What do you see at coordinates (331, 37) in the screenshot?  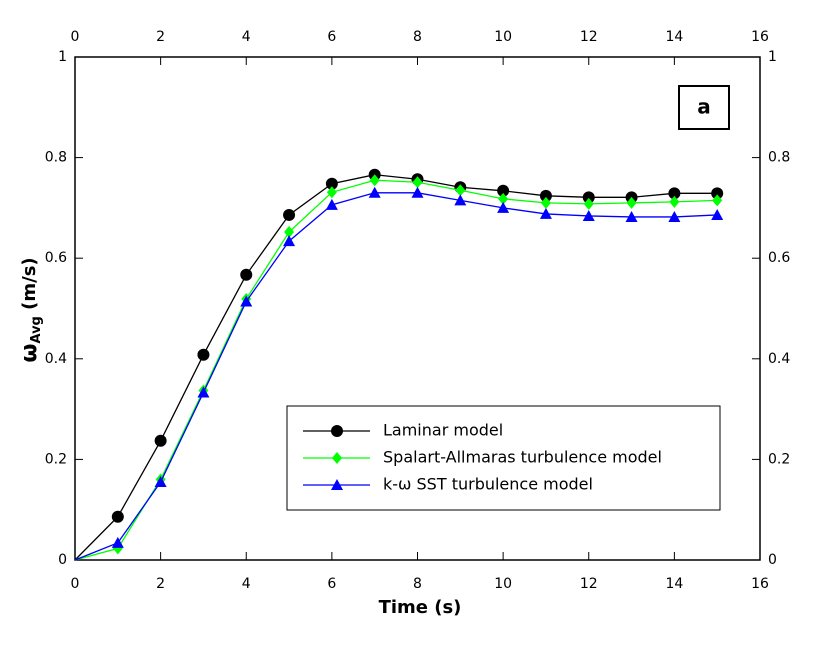 I see `x-top-tick-label: 6` at bounding box center [331, 37].